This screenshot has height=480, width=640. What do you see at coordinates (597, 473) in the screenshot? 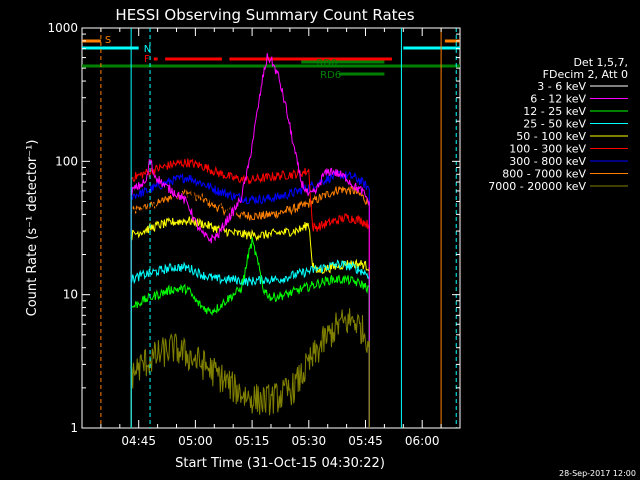
I see `footer-date: 28-Sep-2017 12:00` at bounding box center [597, 473].